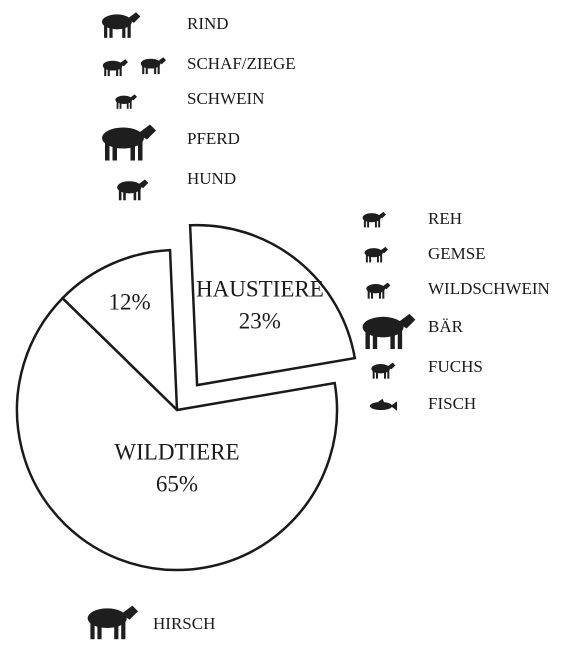 This screenshot has width=584, height=647. What do you see at coordinates (211, 178) in the screenshot?
I see `animal-label: HUND` at bounding box center [211, 178].